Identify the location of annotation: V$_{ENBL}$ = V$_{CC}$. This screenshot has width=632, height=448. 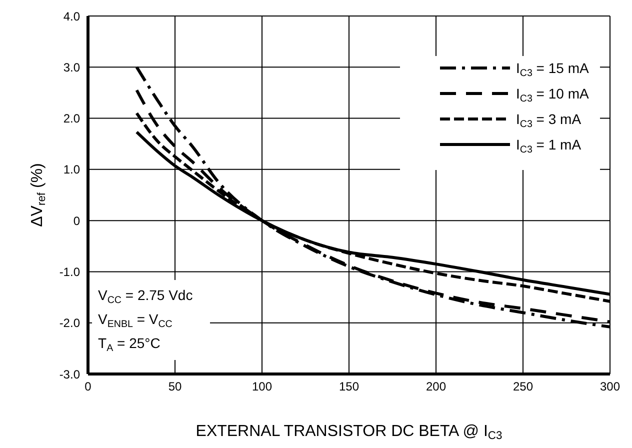
(135, 320).